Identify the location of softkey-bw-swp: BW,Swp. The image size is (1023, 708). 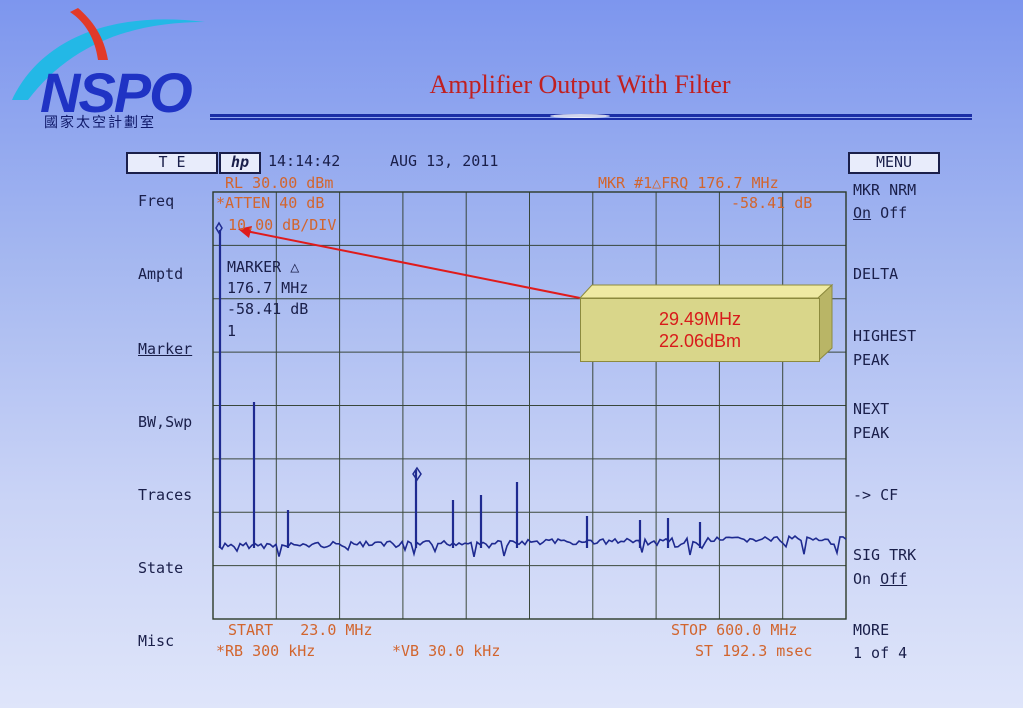
(165, 422).